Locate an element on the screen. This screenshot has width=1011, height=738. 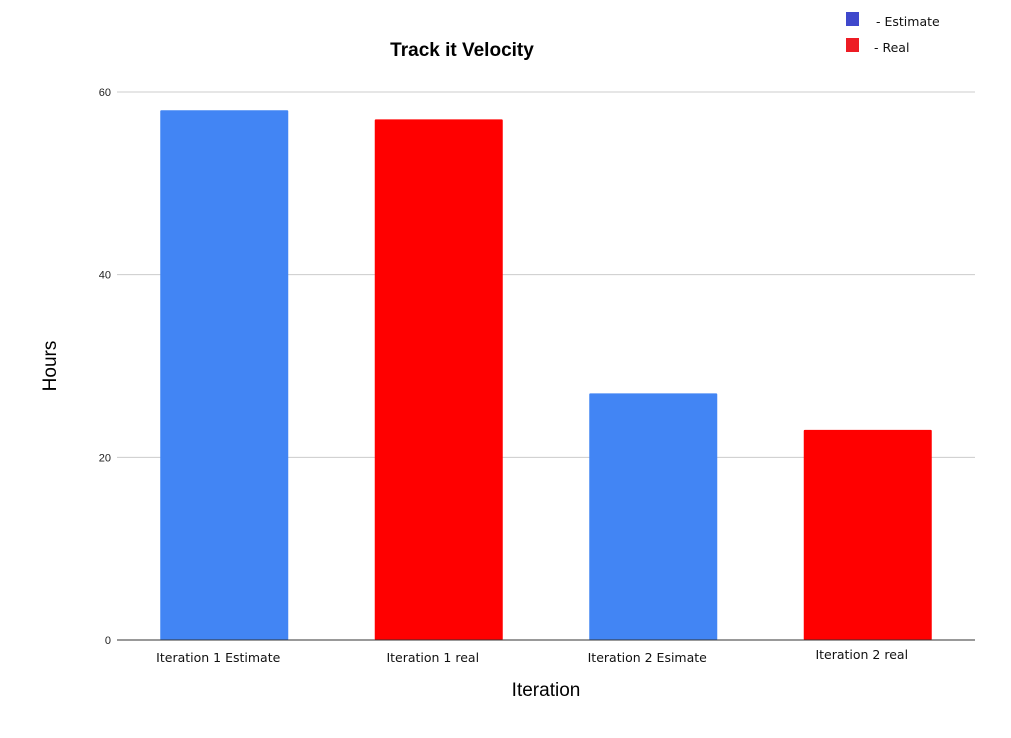
y-axis-title: Hours is located at coordinates (50, 366).